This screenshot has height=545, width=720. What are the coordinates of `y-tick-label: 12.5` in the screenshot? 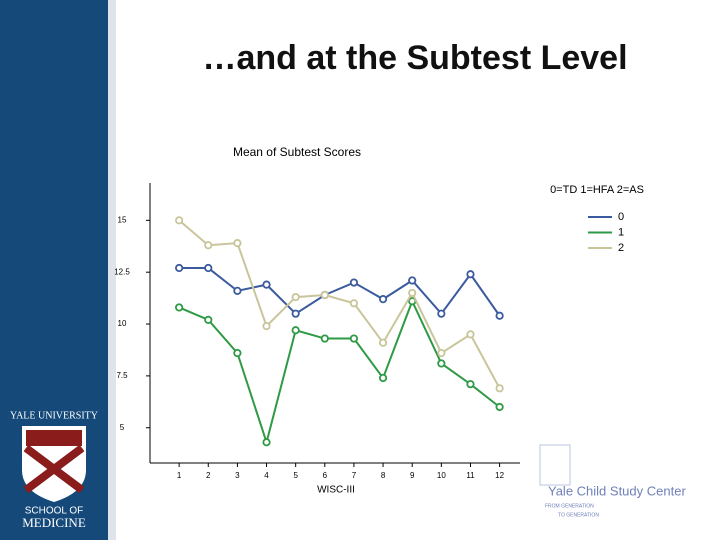 It's located at (122, 271).